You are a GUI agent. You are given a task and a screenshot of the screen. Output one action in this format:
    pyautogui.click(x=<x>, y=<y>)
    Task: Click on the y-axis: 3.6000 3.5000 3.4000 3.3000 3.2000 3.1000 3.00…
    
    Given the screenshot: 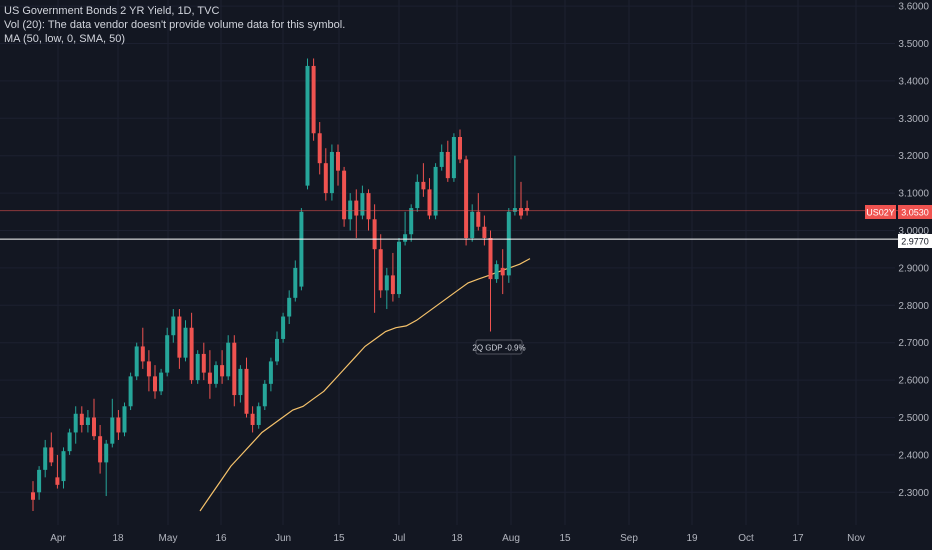 What is the action you would take?
    pyautogui.click(x=913, y=250)
    